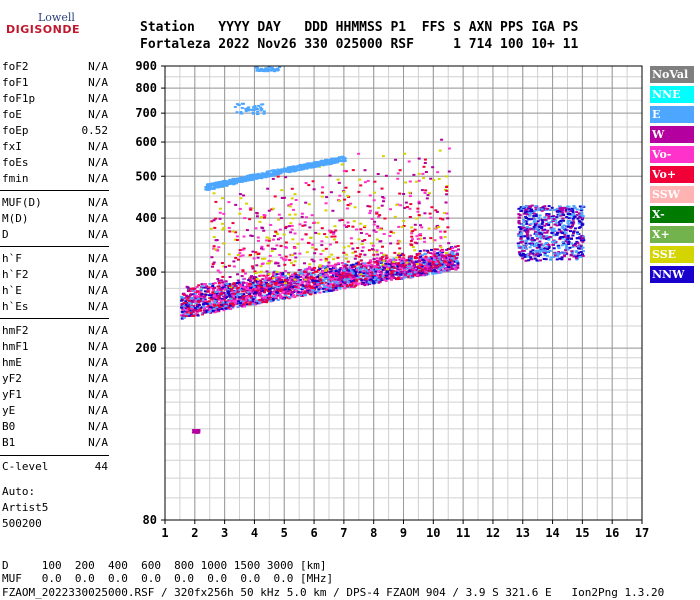  What do you see at coordinates (12, 146) in the screenshot?
I see `param-name: fxI` at bounding box center [12, 146].